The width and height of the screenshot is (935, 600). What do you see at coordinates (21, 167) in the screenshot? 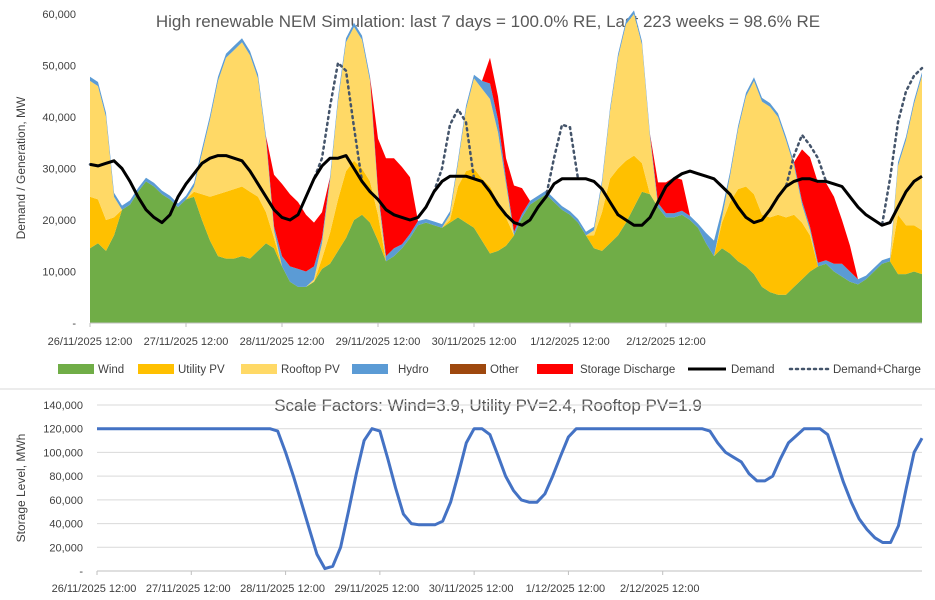
I see `generation-y-axis-label: Demand / Generation, MW` at bounding box center [21, 167].